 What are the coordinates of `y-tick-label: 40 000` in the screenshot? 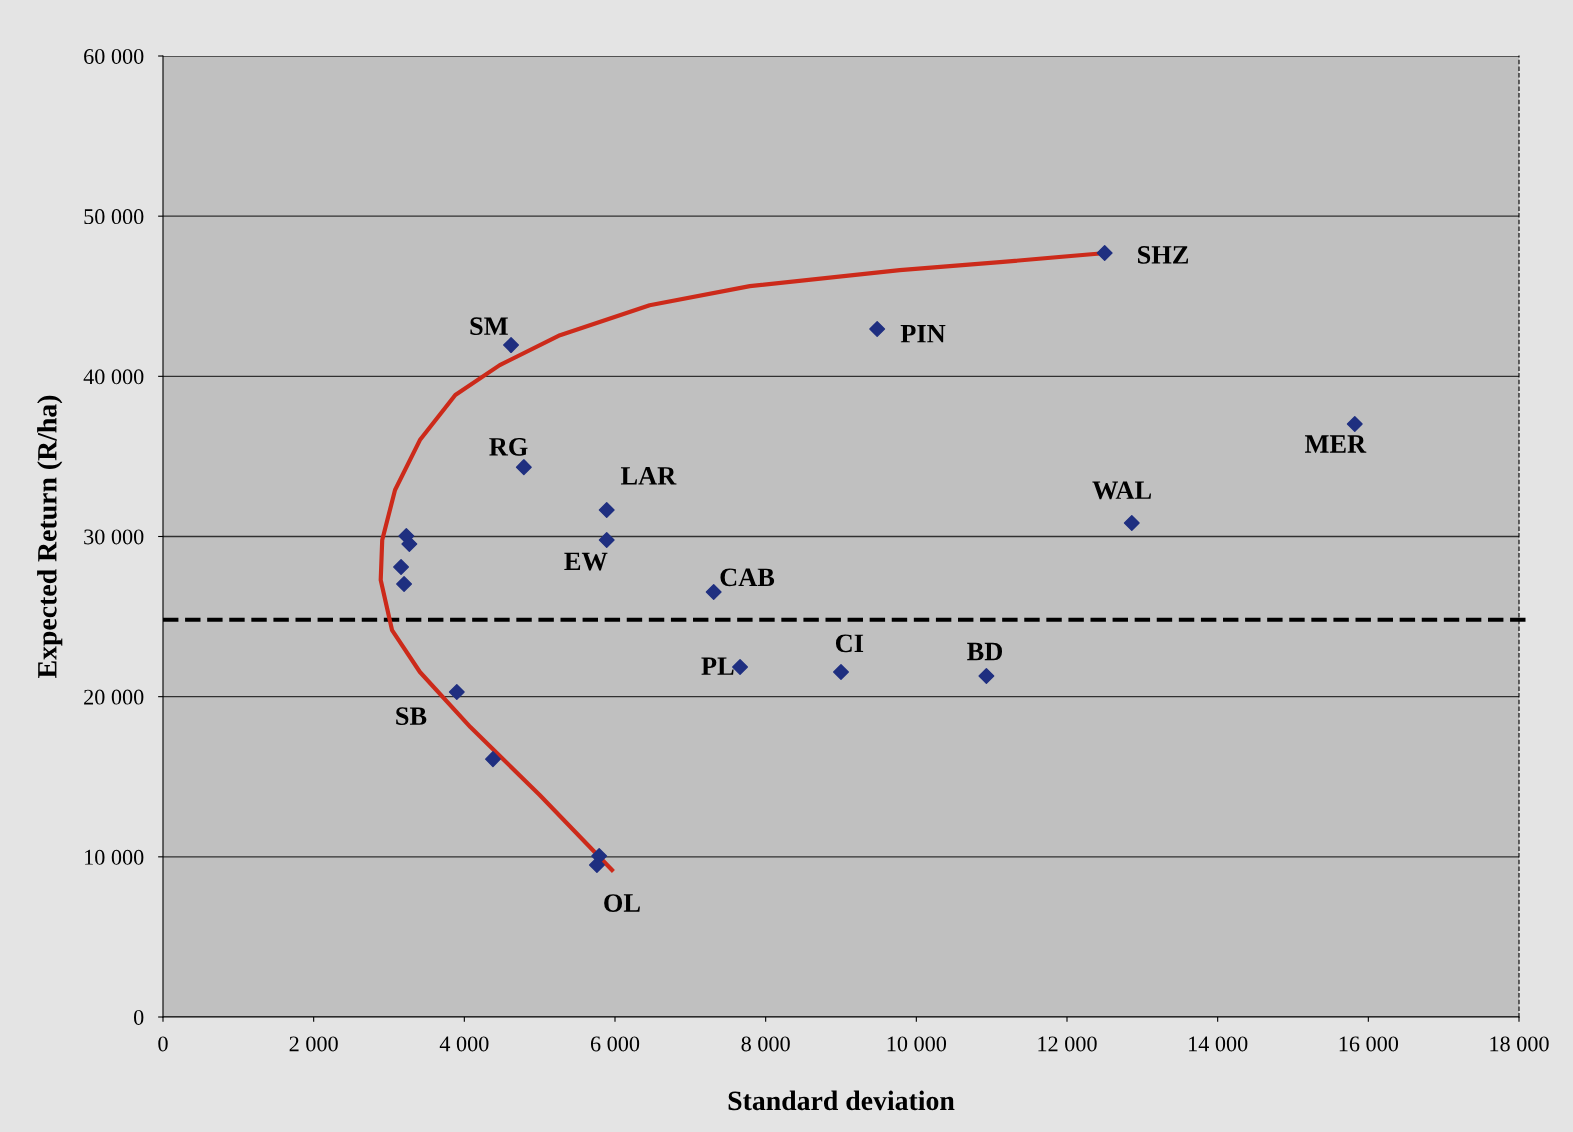 It's located at (113, 377).